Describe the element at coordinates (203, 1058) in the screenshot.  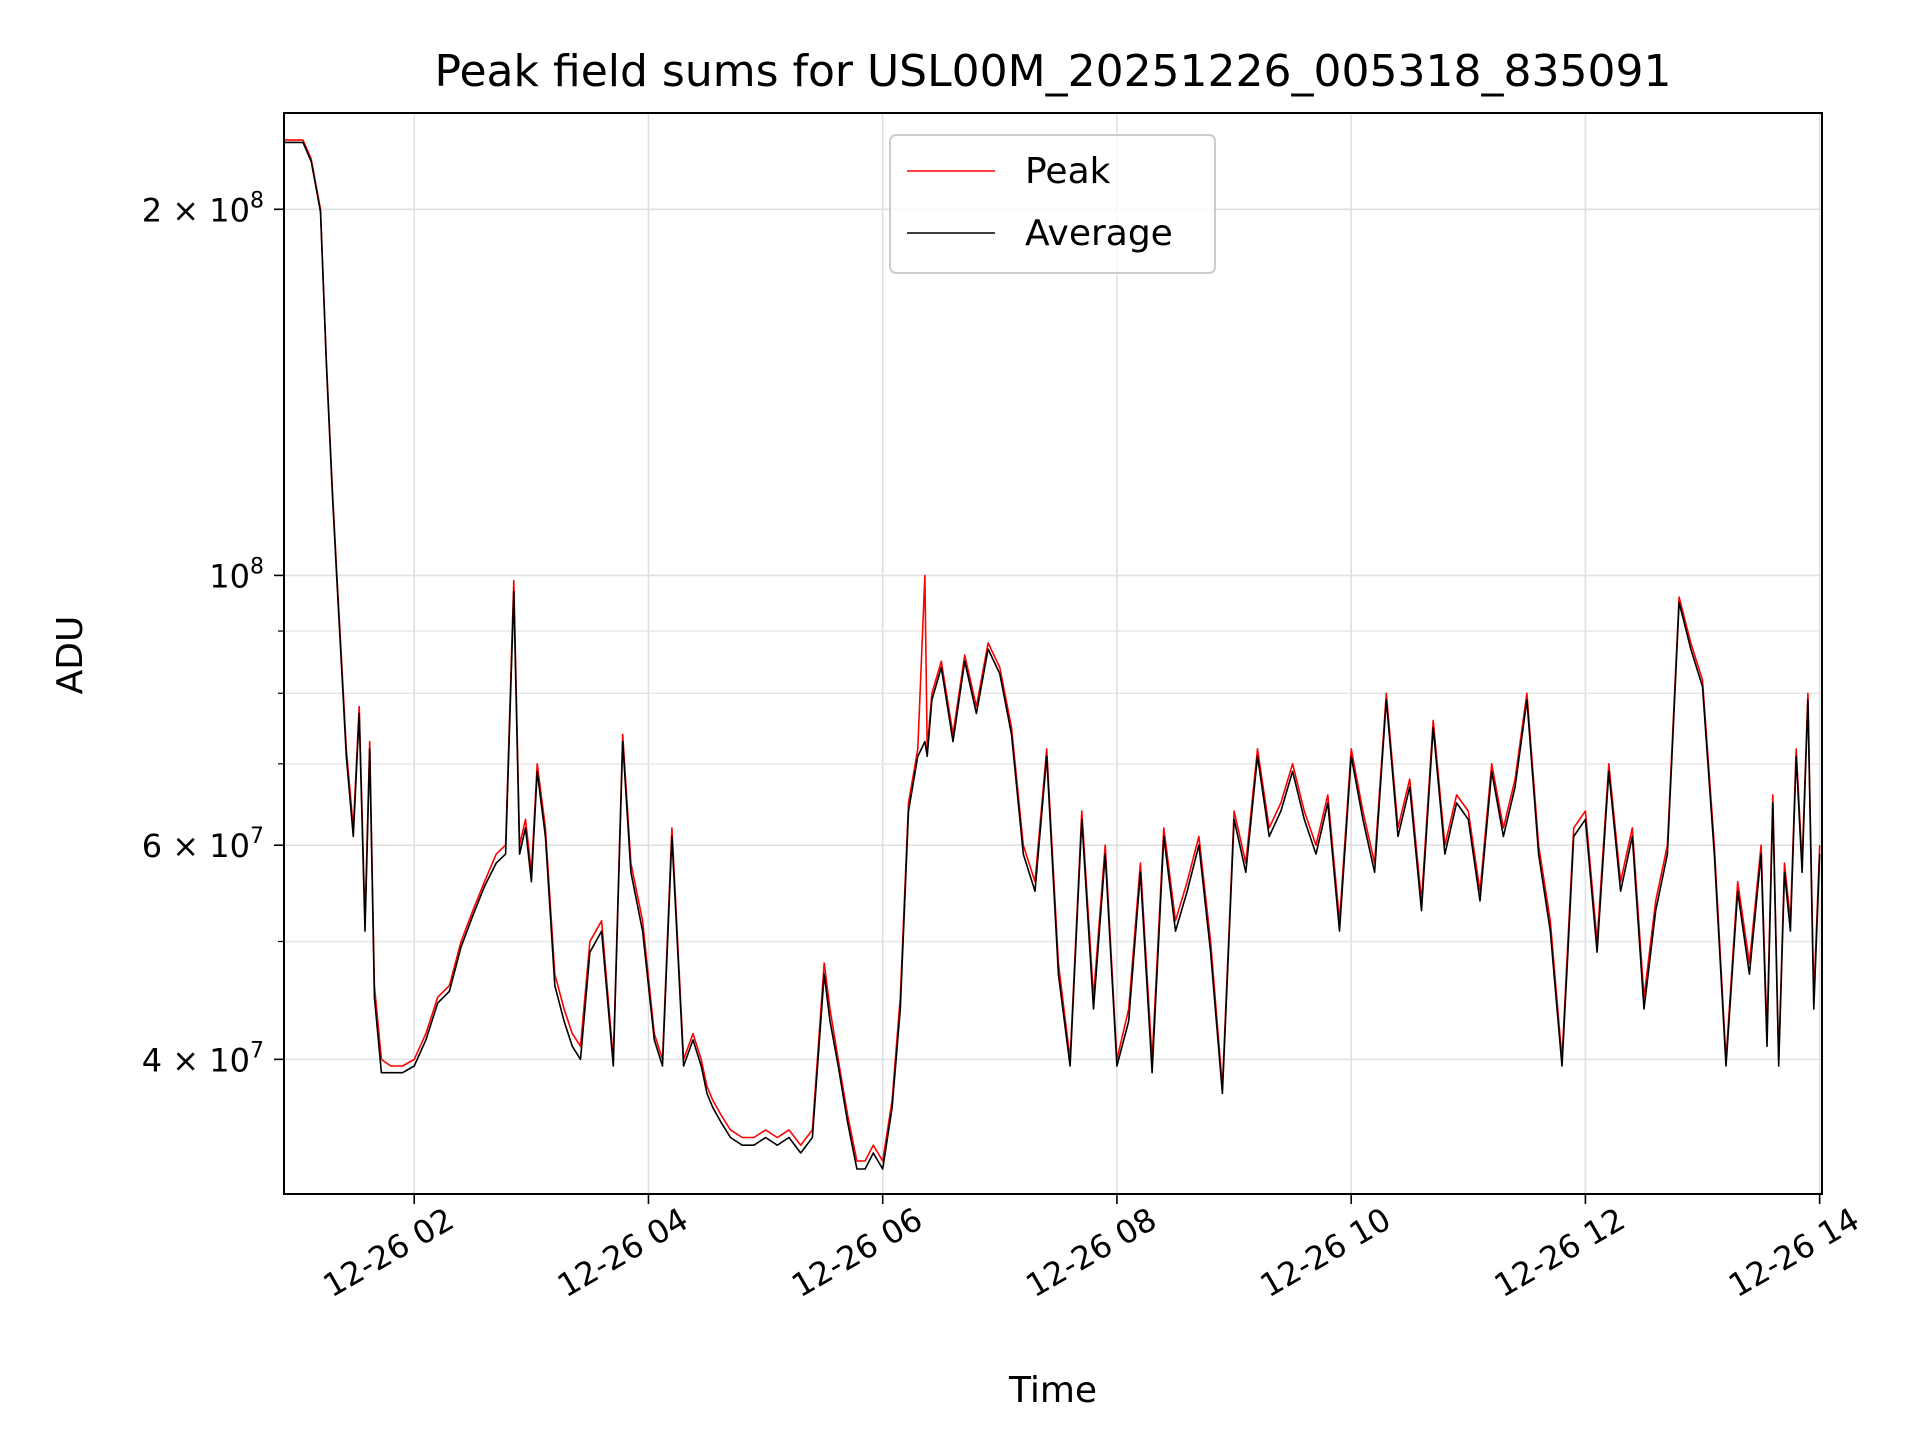
I see `y-tick-label: 4 × 107` at that location.